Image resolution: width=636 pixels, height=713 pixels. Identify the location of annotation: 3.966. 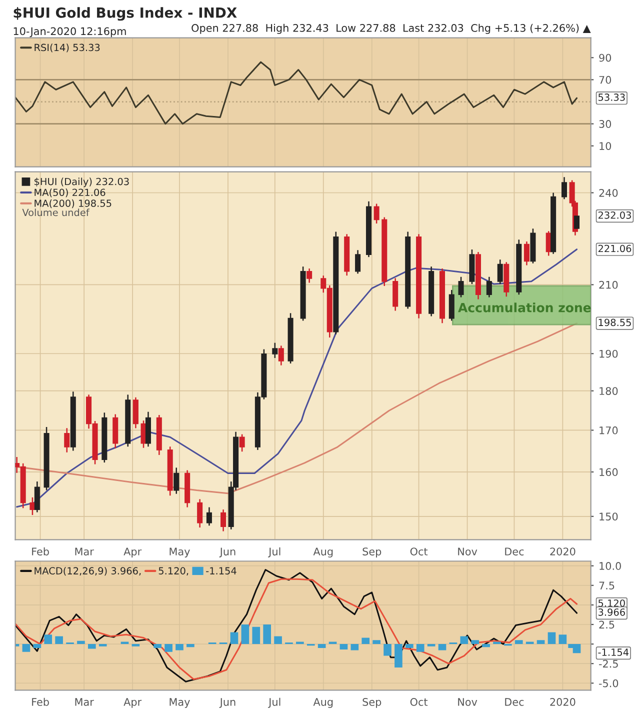
(611, 612).